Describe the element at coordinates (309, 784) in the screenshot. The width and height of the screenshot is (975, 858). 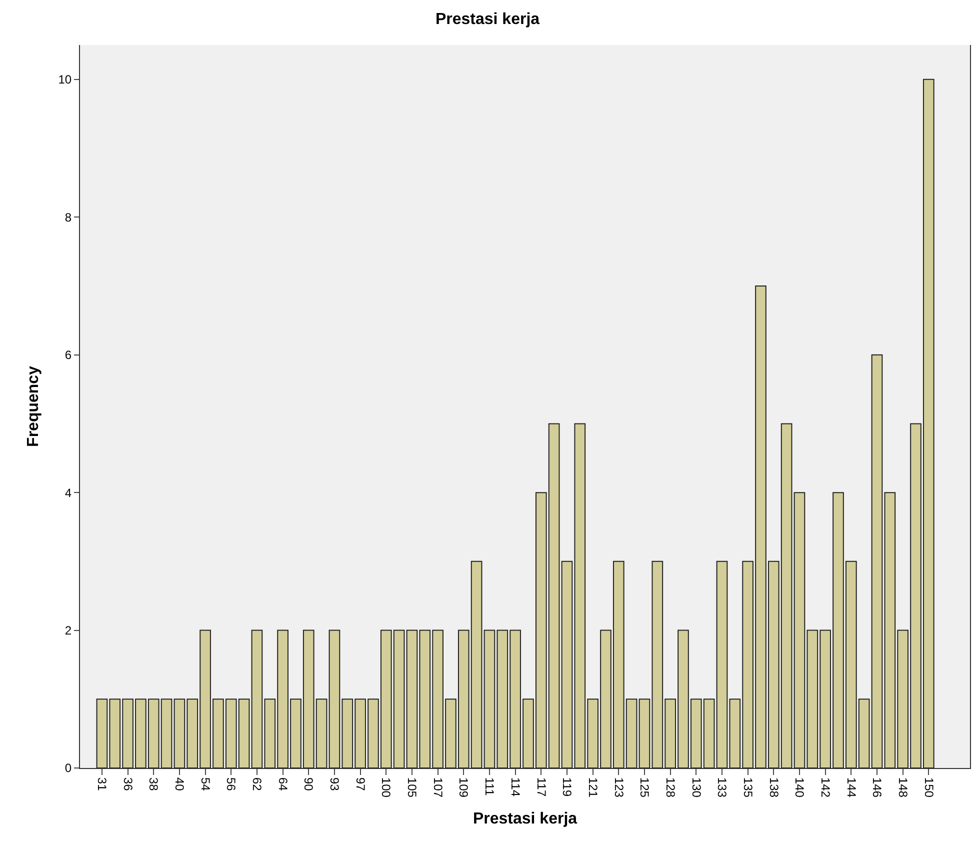
I see `x-tick-label: 90` at that location.